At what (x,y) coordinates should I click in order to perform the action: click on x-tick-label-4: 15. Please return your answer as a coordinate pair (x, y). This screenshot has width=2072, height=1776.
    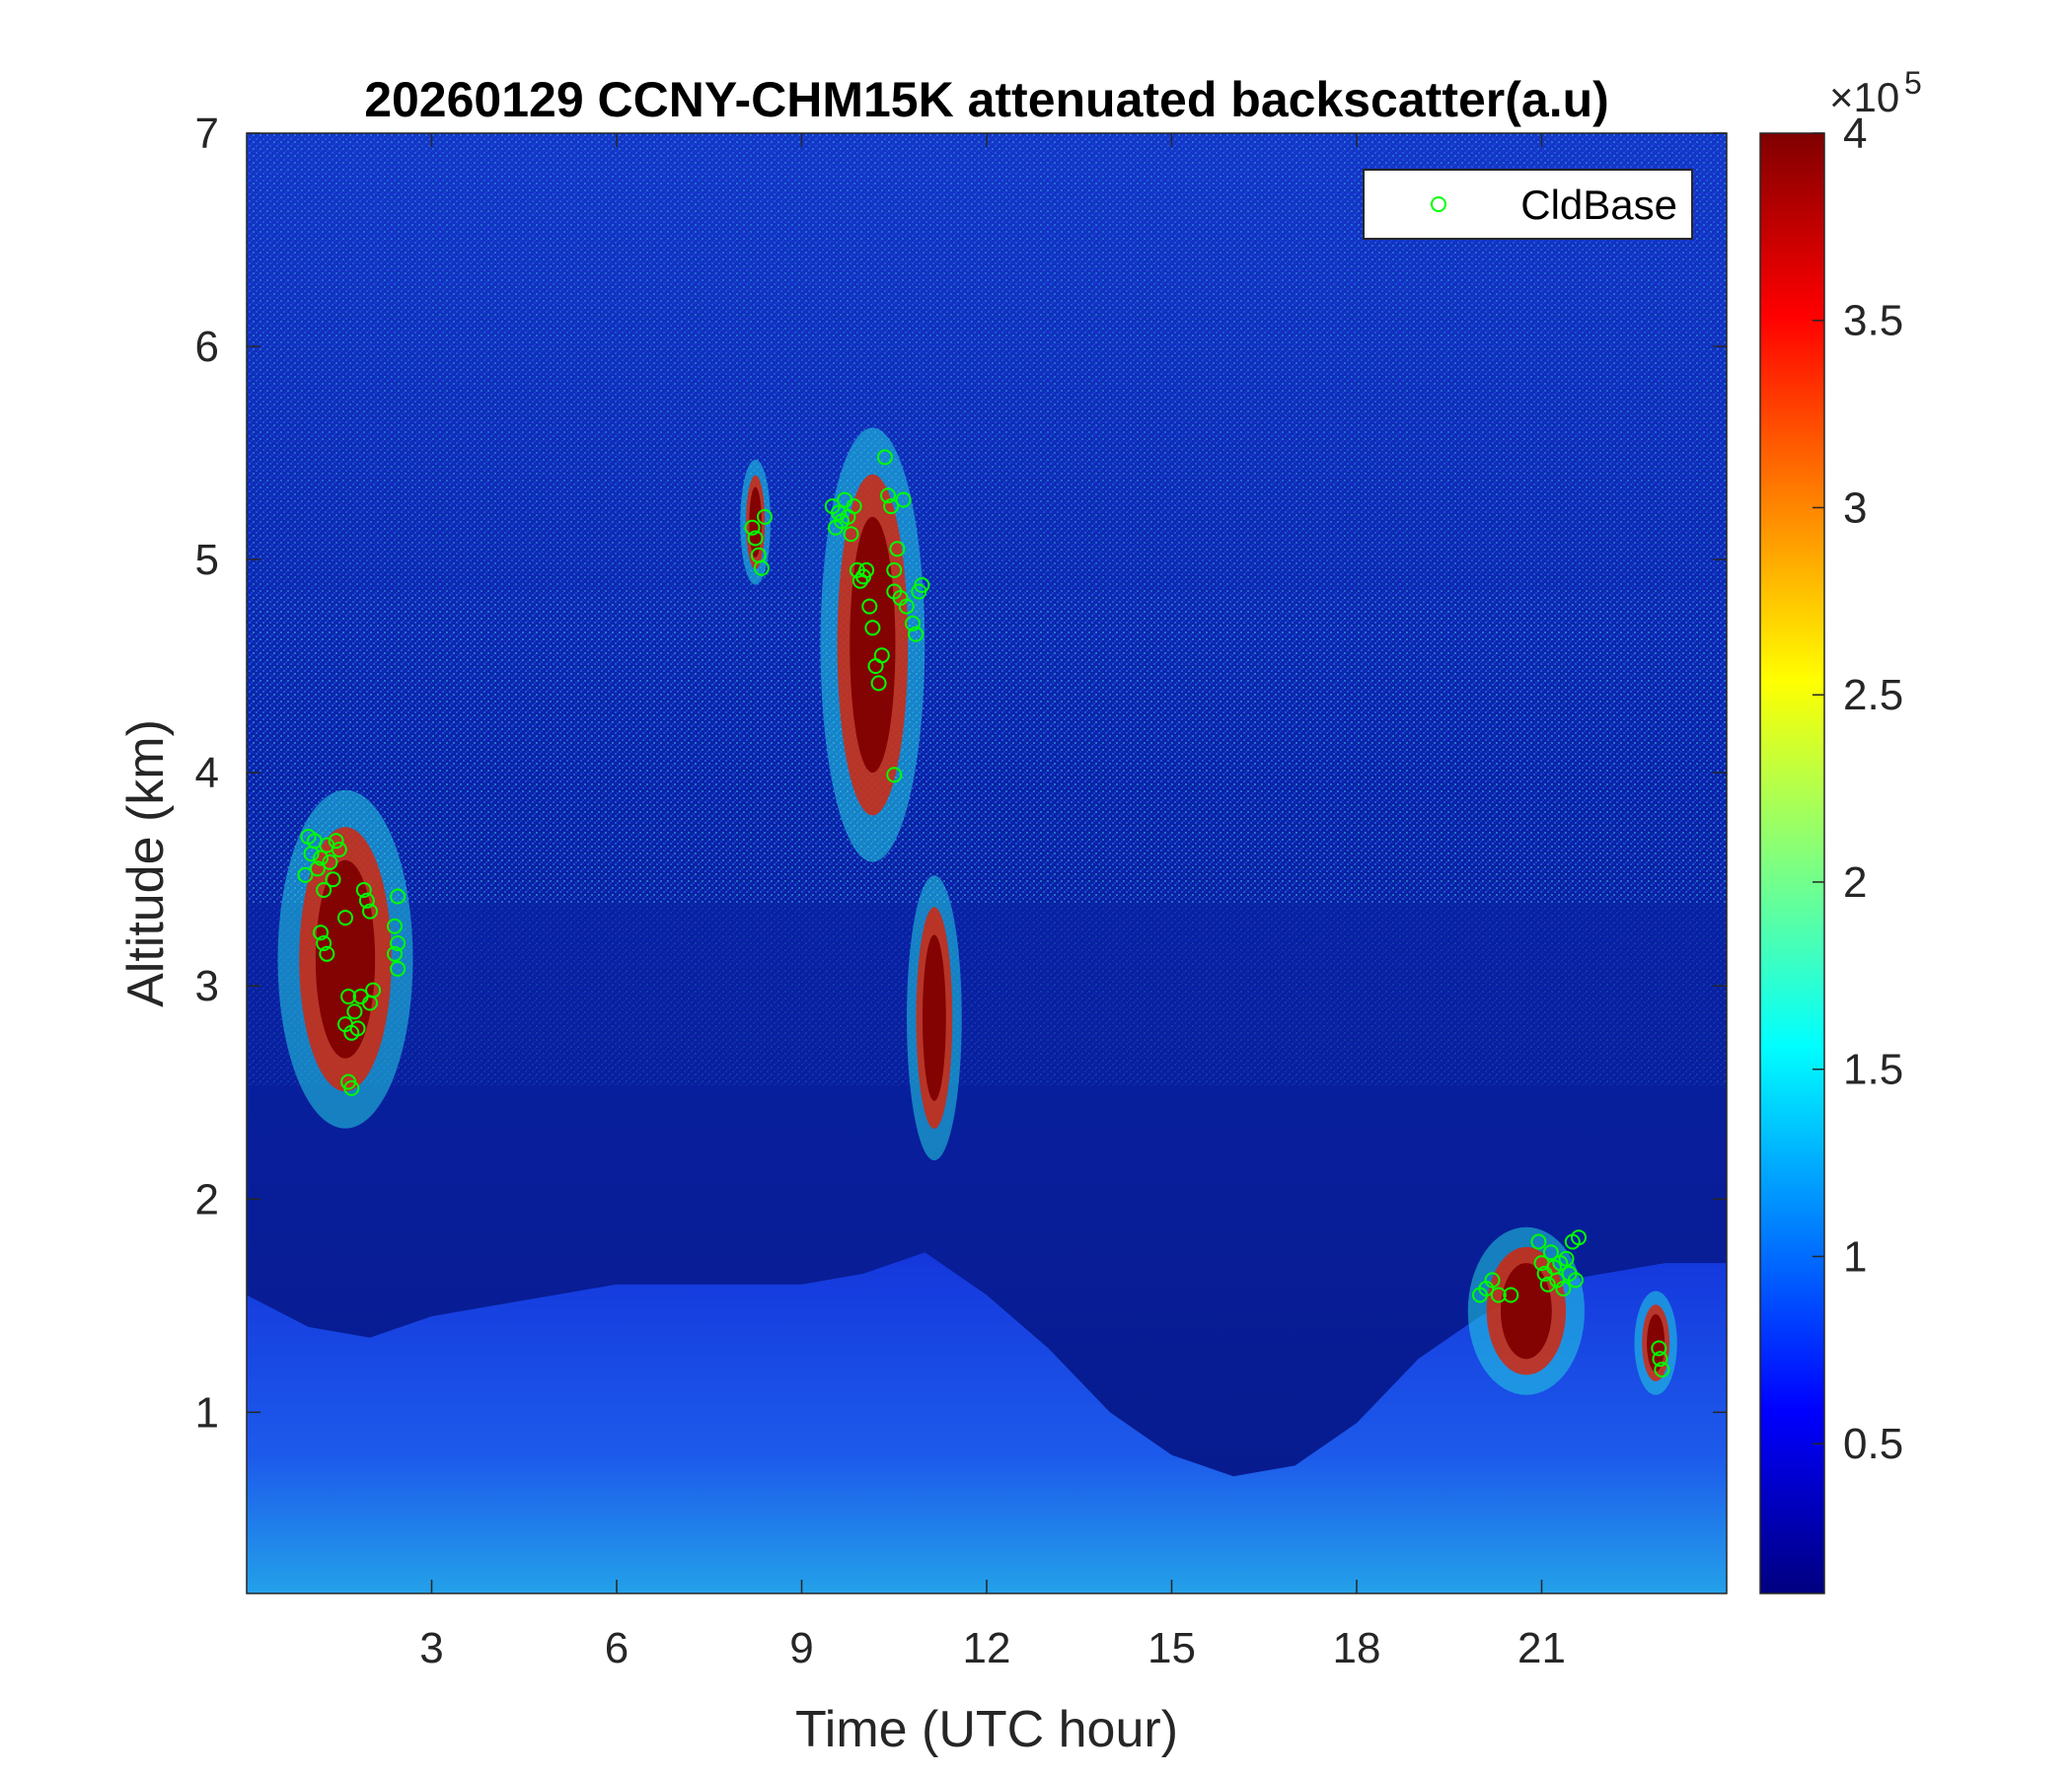
    Looking at the image, I should click on (1172, 1648).